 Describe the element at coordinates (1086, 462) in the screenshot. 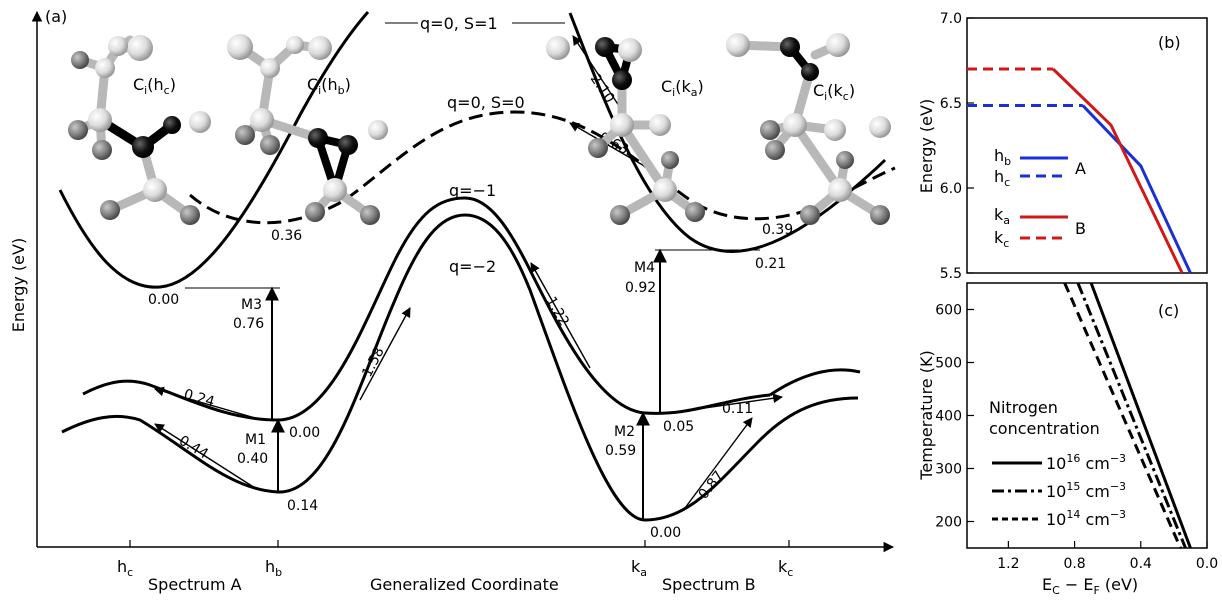

I see `legend-16-label: 1016 cm−3` at that location.